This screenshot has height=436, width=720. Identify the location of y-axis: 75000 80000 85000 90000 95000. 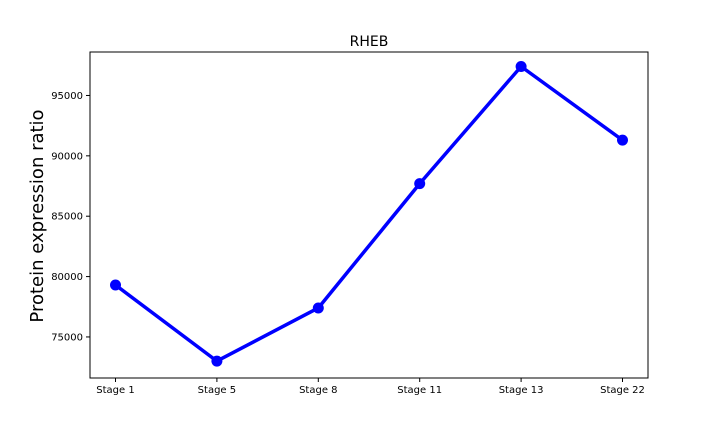
(70, 217).